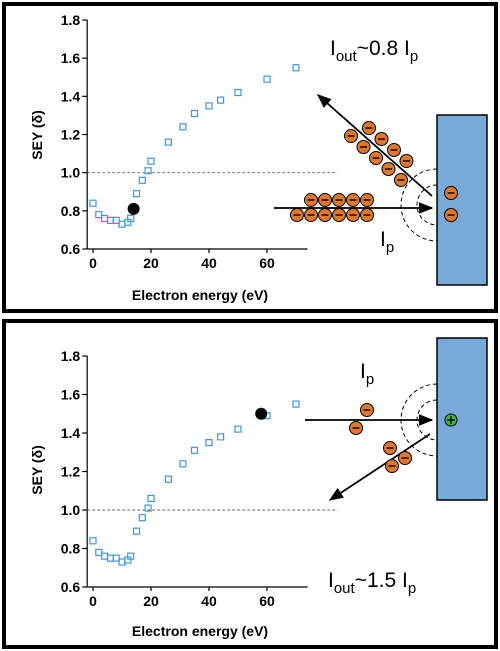 The height and width of the screenshot is (651, 500). I want to click on diagram-top, so click(381, 190).